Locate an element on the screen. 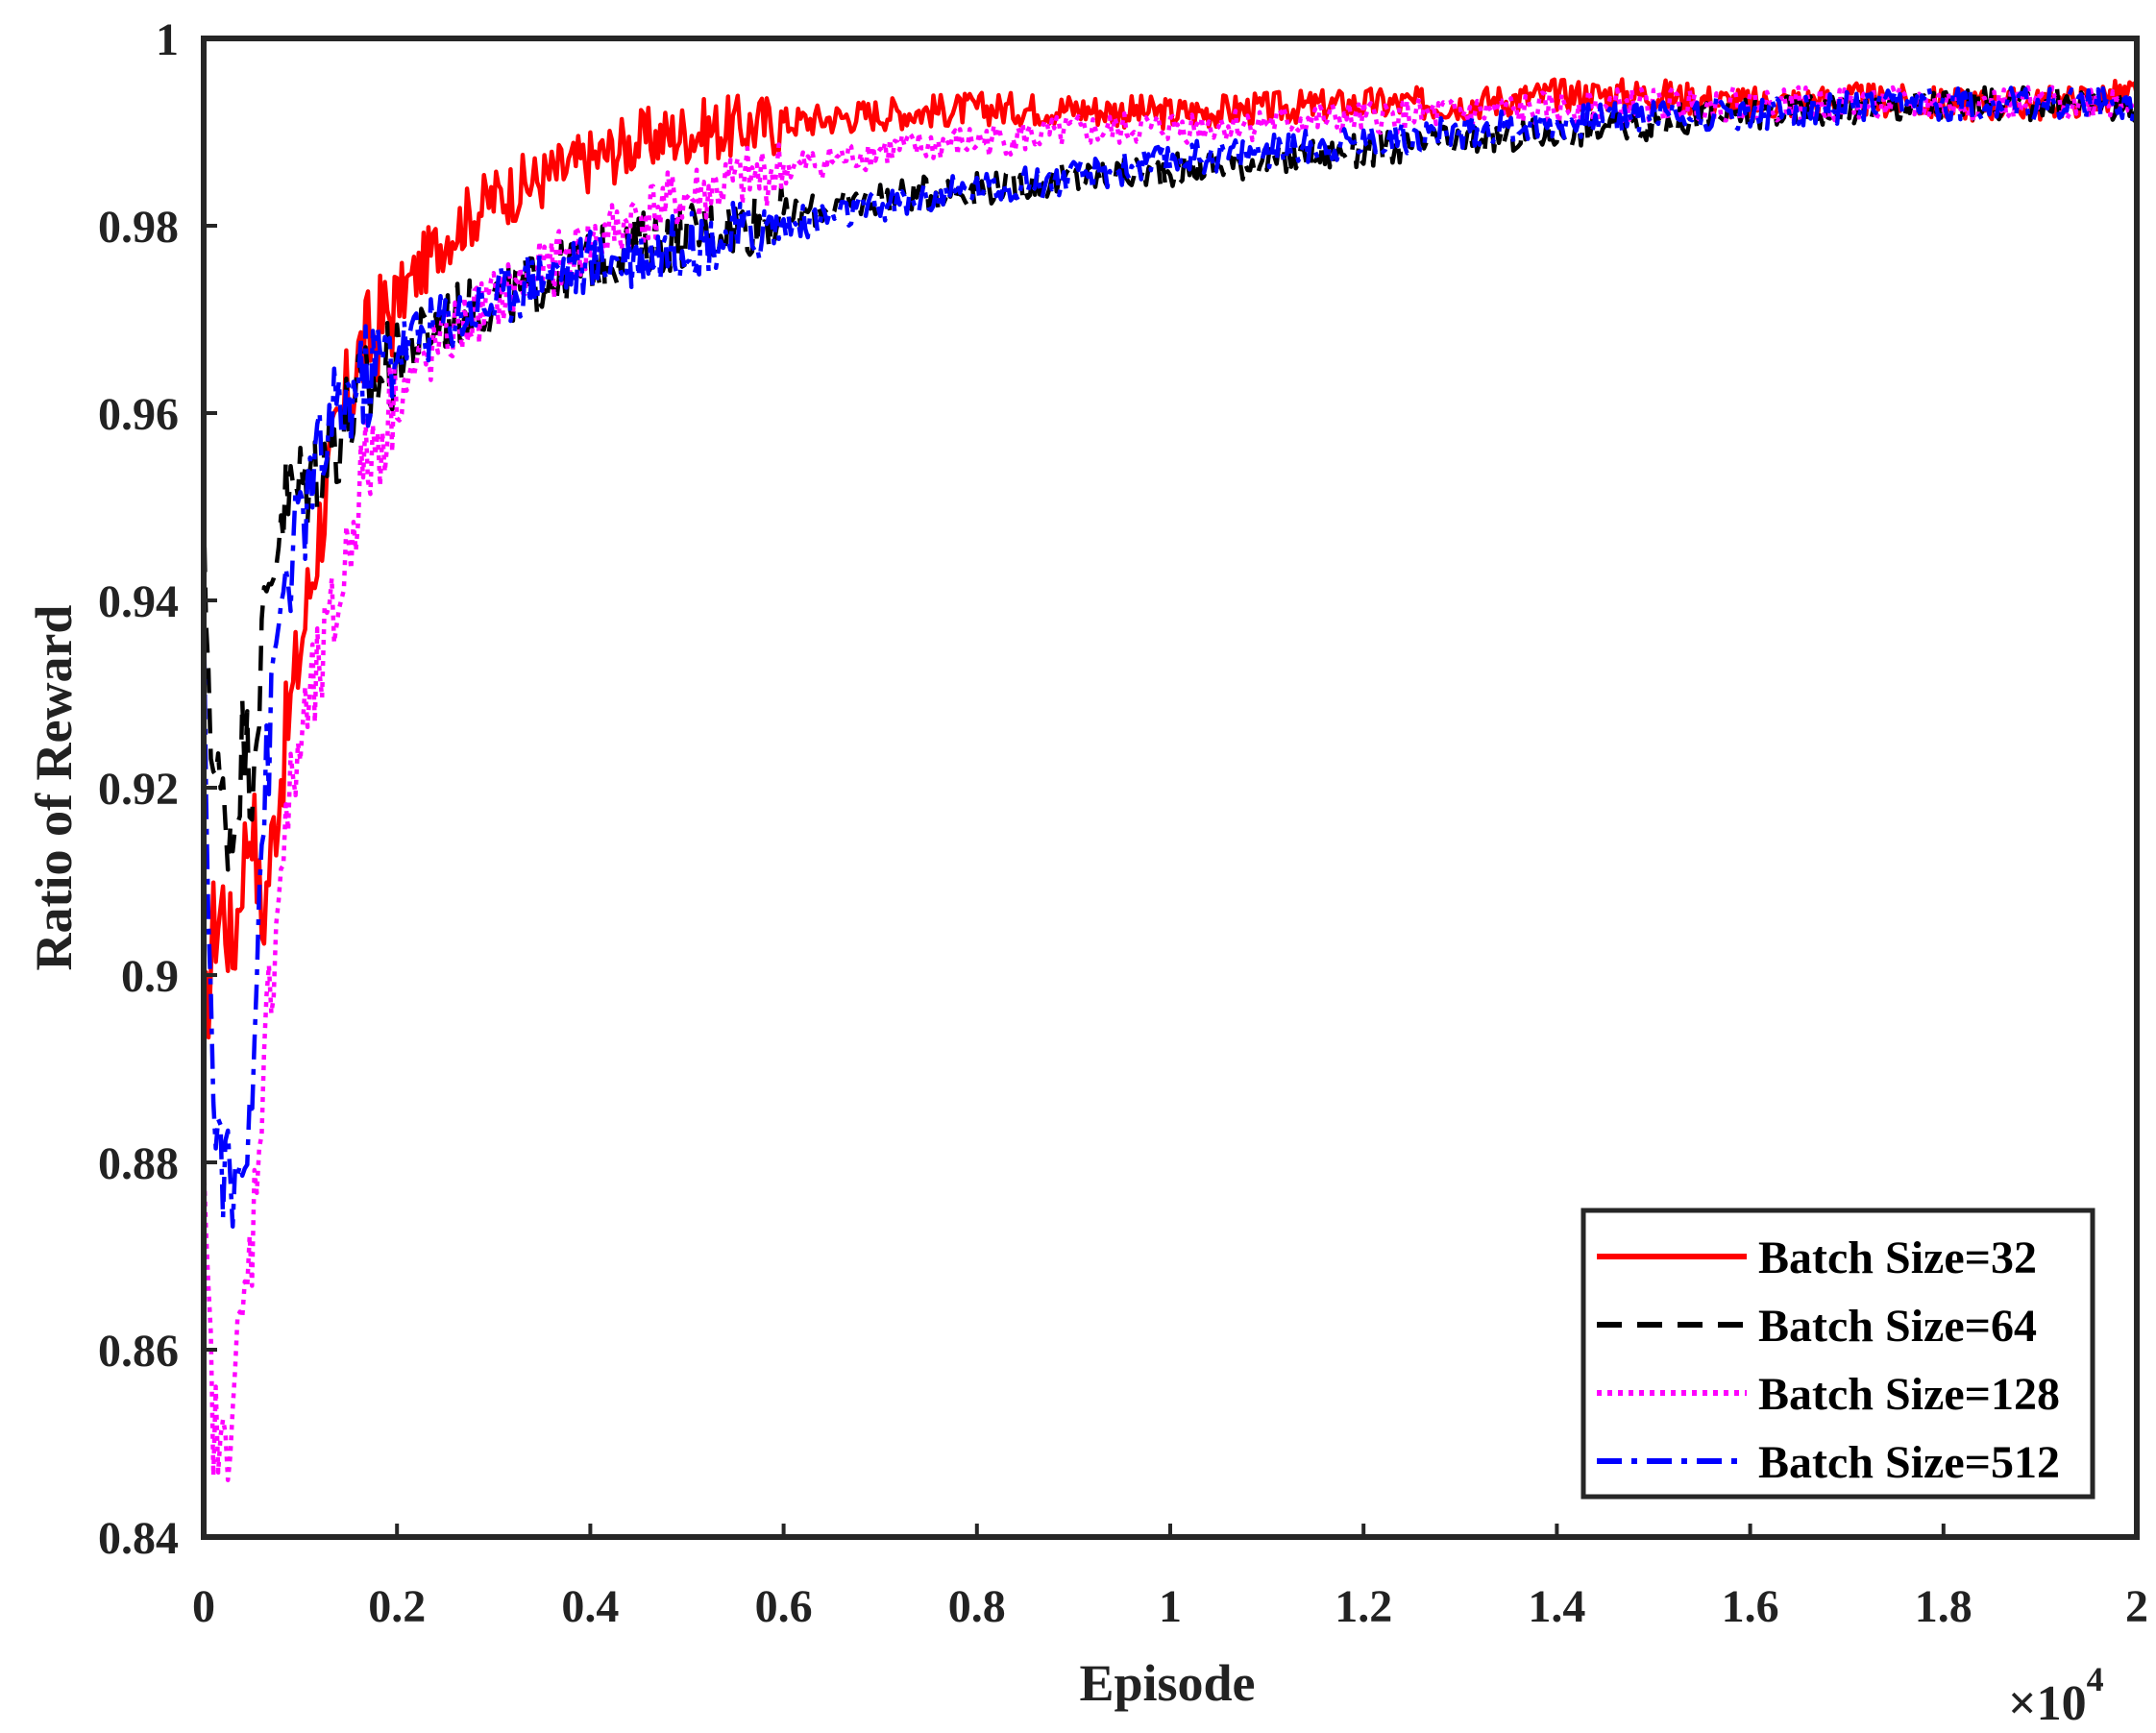 The height and width of the screenshot is (1733, 2156). x-tick-label: 1.2 is located at coordinates (1364, 1606).